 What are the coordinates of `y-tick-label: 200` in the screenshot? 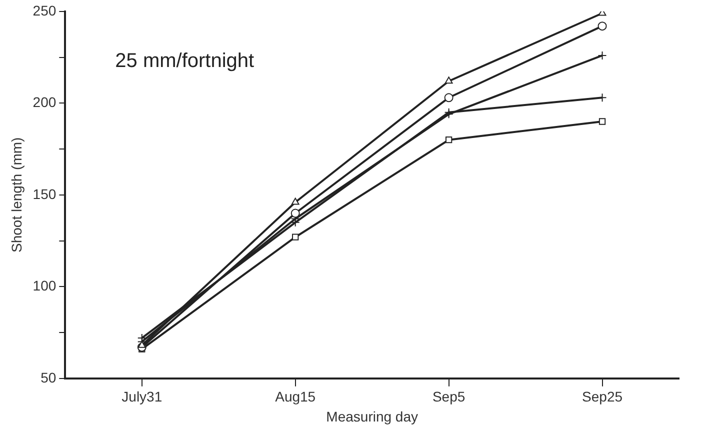 It's located at (44, 102).